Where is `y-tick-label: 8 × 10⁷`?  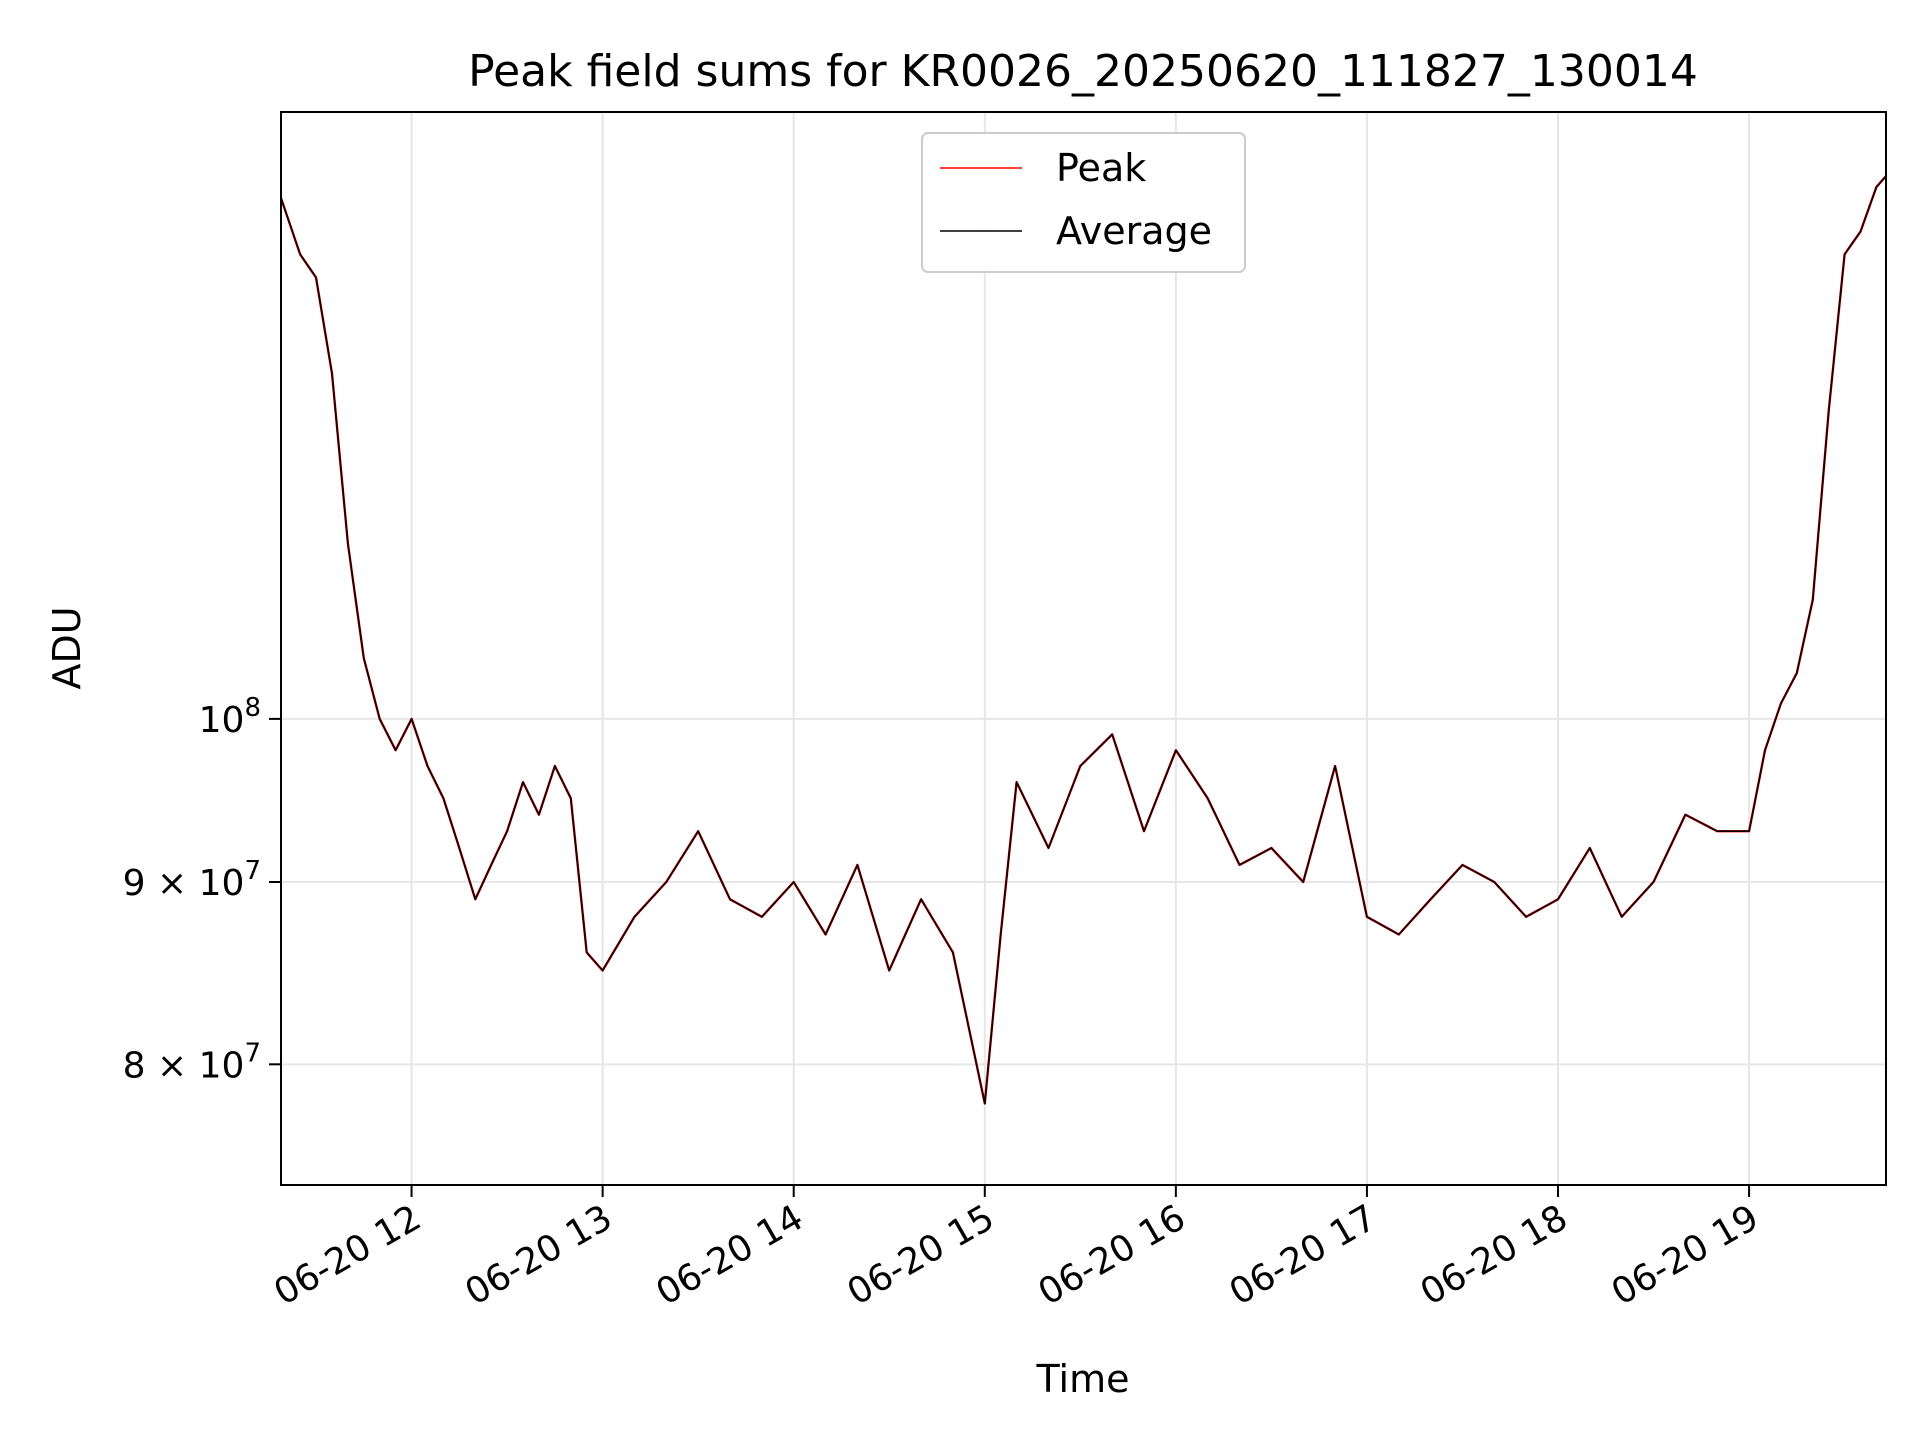
y-tick-label: 8 × 10⁷ is located at coordinates (192, 1062).